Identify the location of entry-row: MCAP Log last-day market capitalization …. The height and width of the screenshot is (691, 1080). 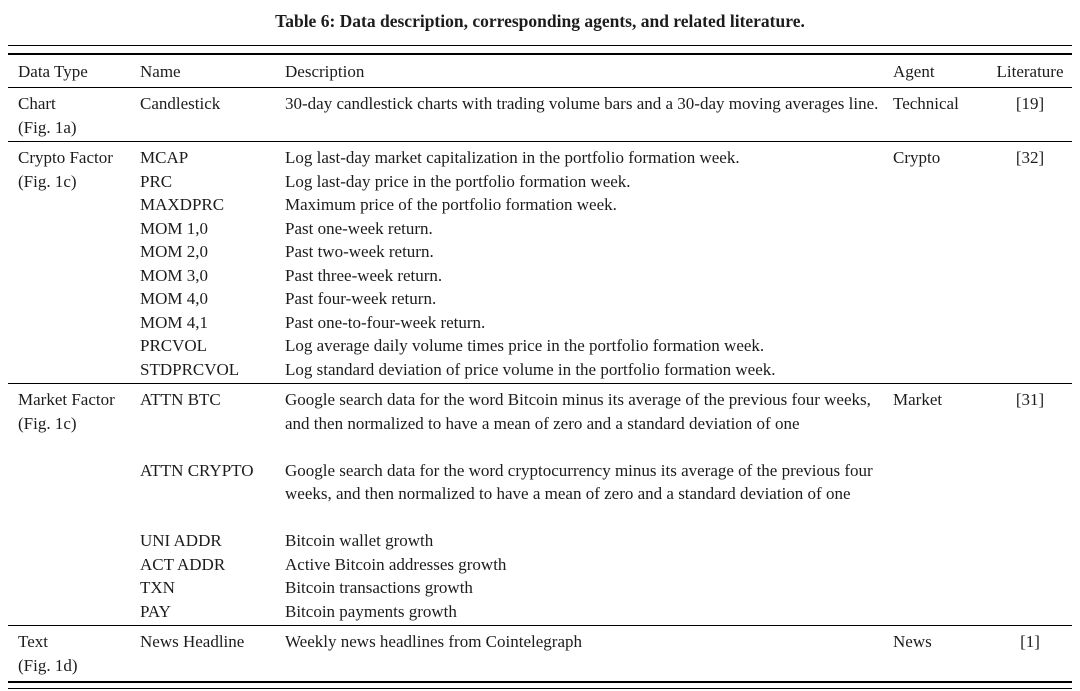
(516, 158).